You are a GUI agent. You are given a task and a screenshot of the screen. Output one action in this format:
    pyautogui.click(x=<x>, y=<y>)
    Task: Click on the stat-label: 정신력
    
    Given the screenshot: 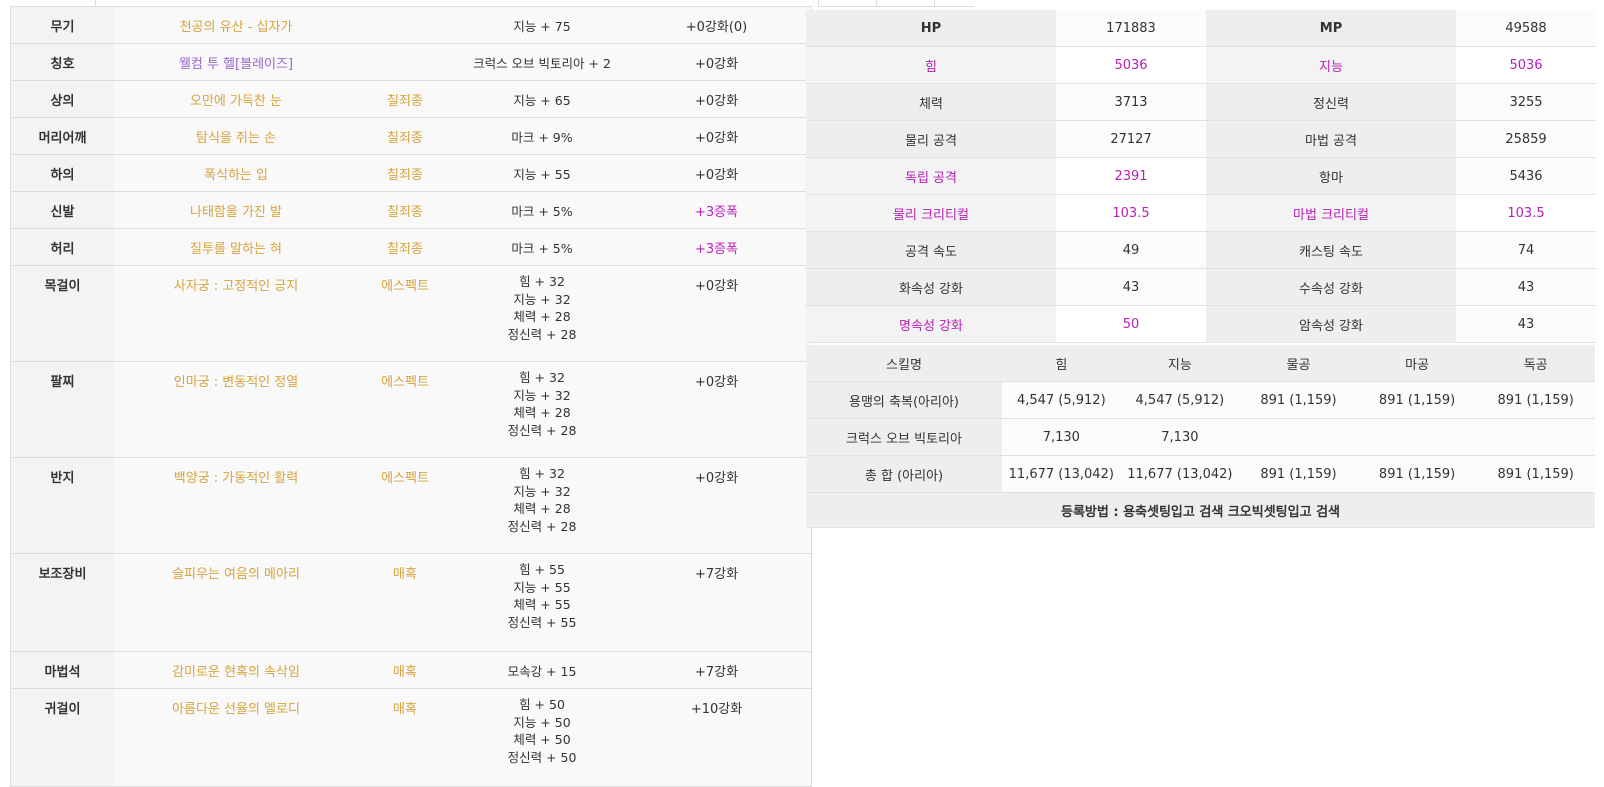 What is the action you would take?
    pyautogui.click(x=1331, y=102)
    